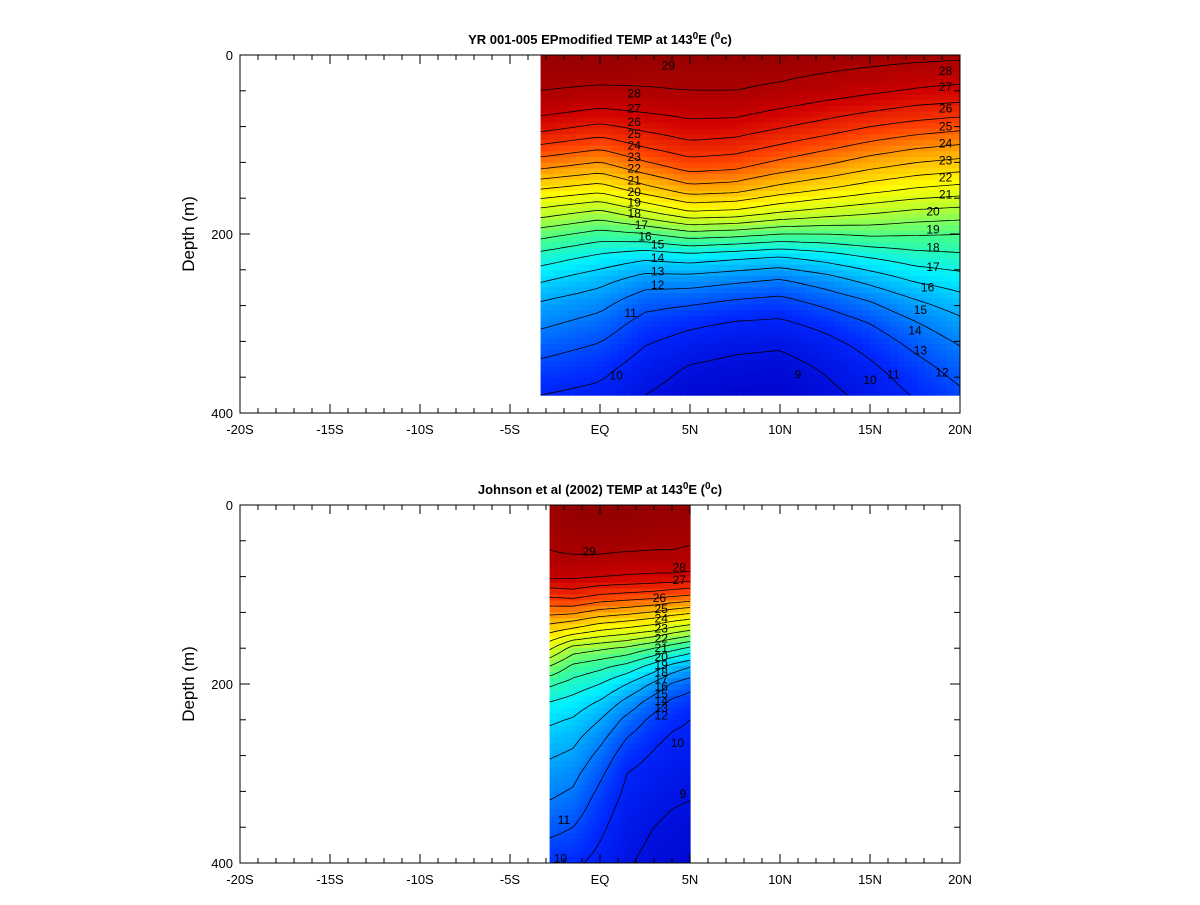  Describe the element at coordinates (600, 489) in the screenshot. I see `chart-title: Johnson et al (2002) TEMP at 1430E (0c)` at that location.